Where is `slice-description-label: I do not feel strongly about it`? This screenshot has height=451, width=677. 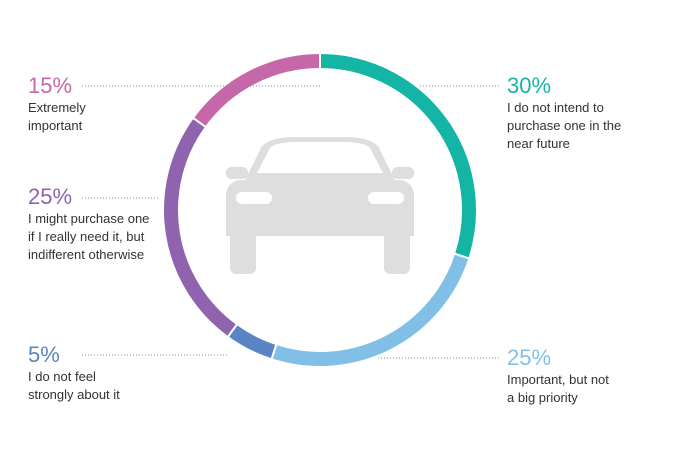 slice-description-label: I do not feel strongly about it is located at coordinates (74, 385).